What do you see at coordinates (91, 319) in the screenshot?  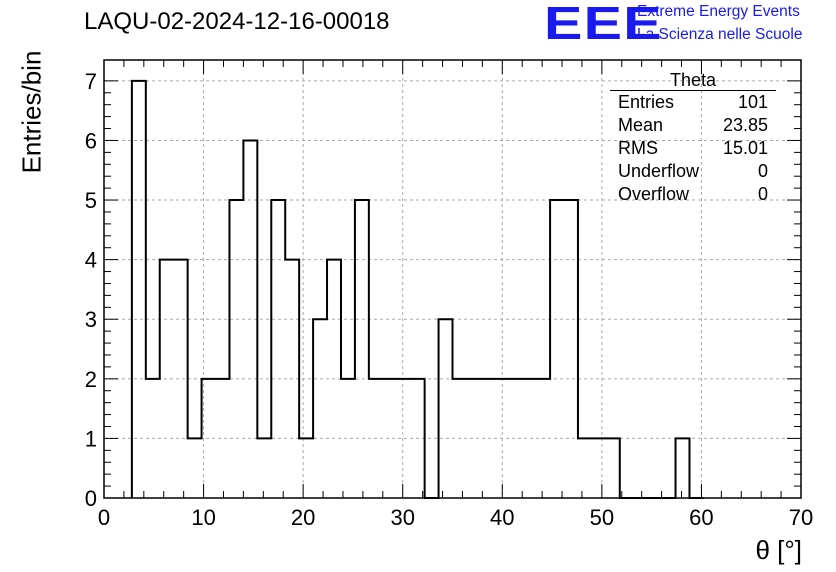 I see `y-tick-label: 3` at bounding box center [91, 319].